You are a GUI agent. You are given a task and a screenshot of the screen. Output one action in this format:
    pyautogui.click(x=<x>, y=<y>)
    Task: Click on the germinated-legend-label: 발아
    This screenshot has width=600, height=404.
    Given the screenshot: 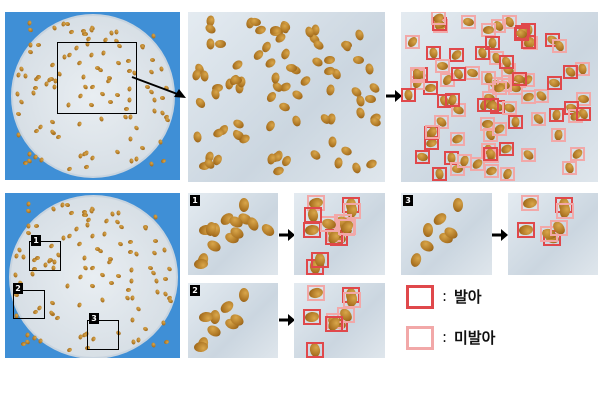 What is the action you would take?
    pyautogui.click(x=468, y=297)
    